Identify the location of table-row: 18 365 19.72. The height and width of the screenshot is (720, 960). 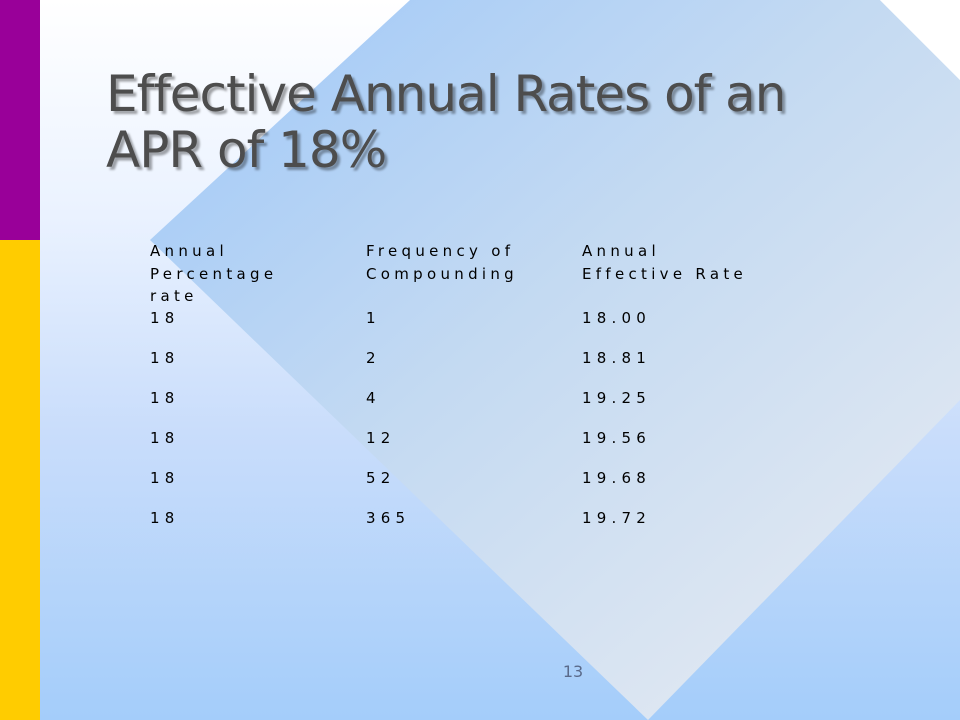
(500, 518).